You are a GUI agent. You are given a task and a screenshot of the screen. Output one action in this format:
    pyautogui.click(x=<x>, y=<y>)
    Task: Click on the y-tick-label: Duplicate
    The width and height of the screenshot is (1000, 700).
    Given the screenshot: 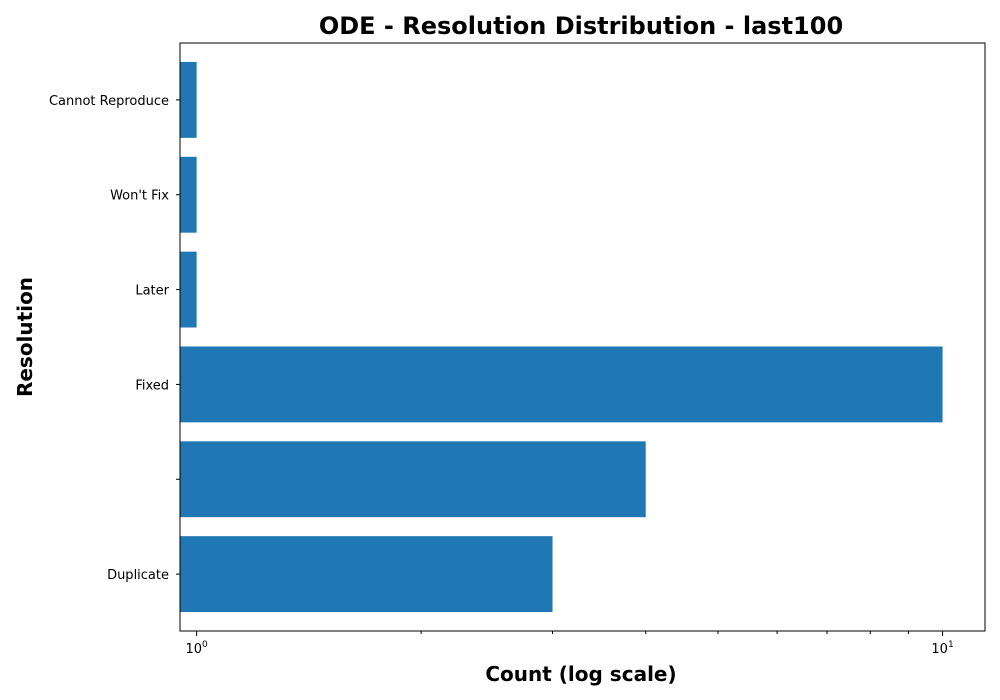 What is the action you would take?
    pyautogui.click(x=138, y=575)
    